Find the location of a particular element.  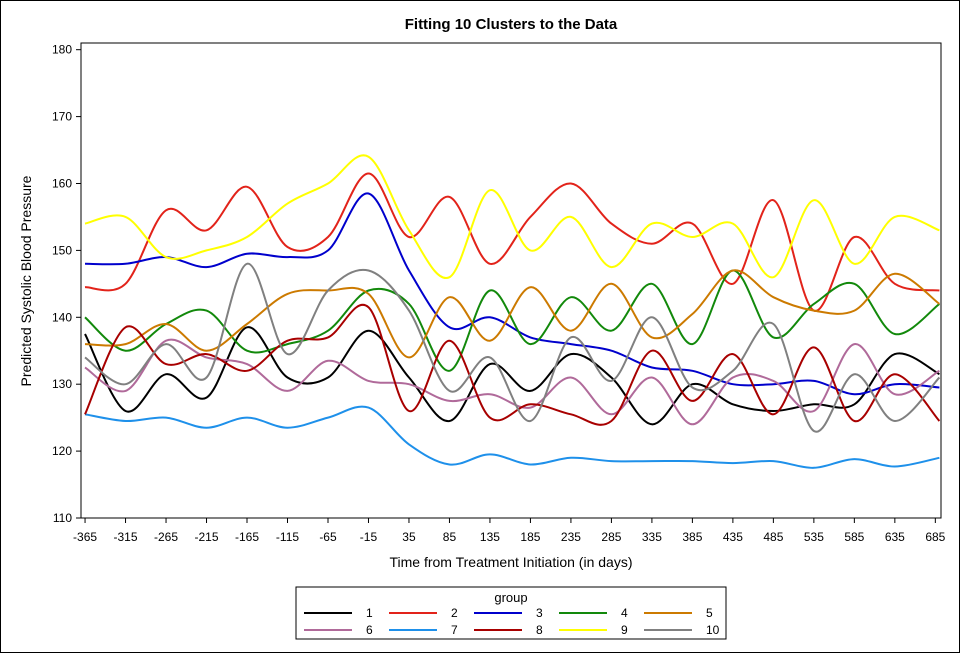

x-tick-label: -115 is located at coordinates (287, 537).